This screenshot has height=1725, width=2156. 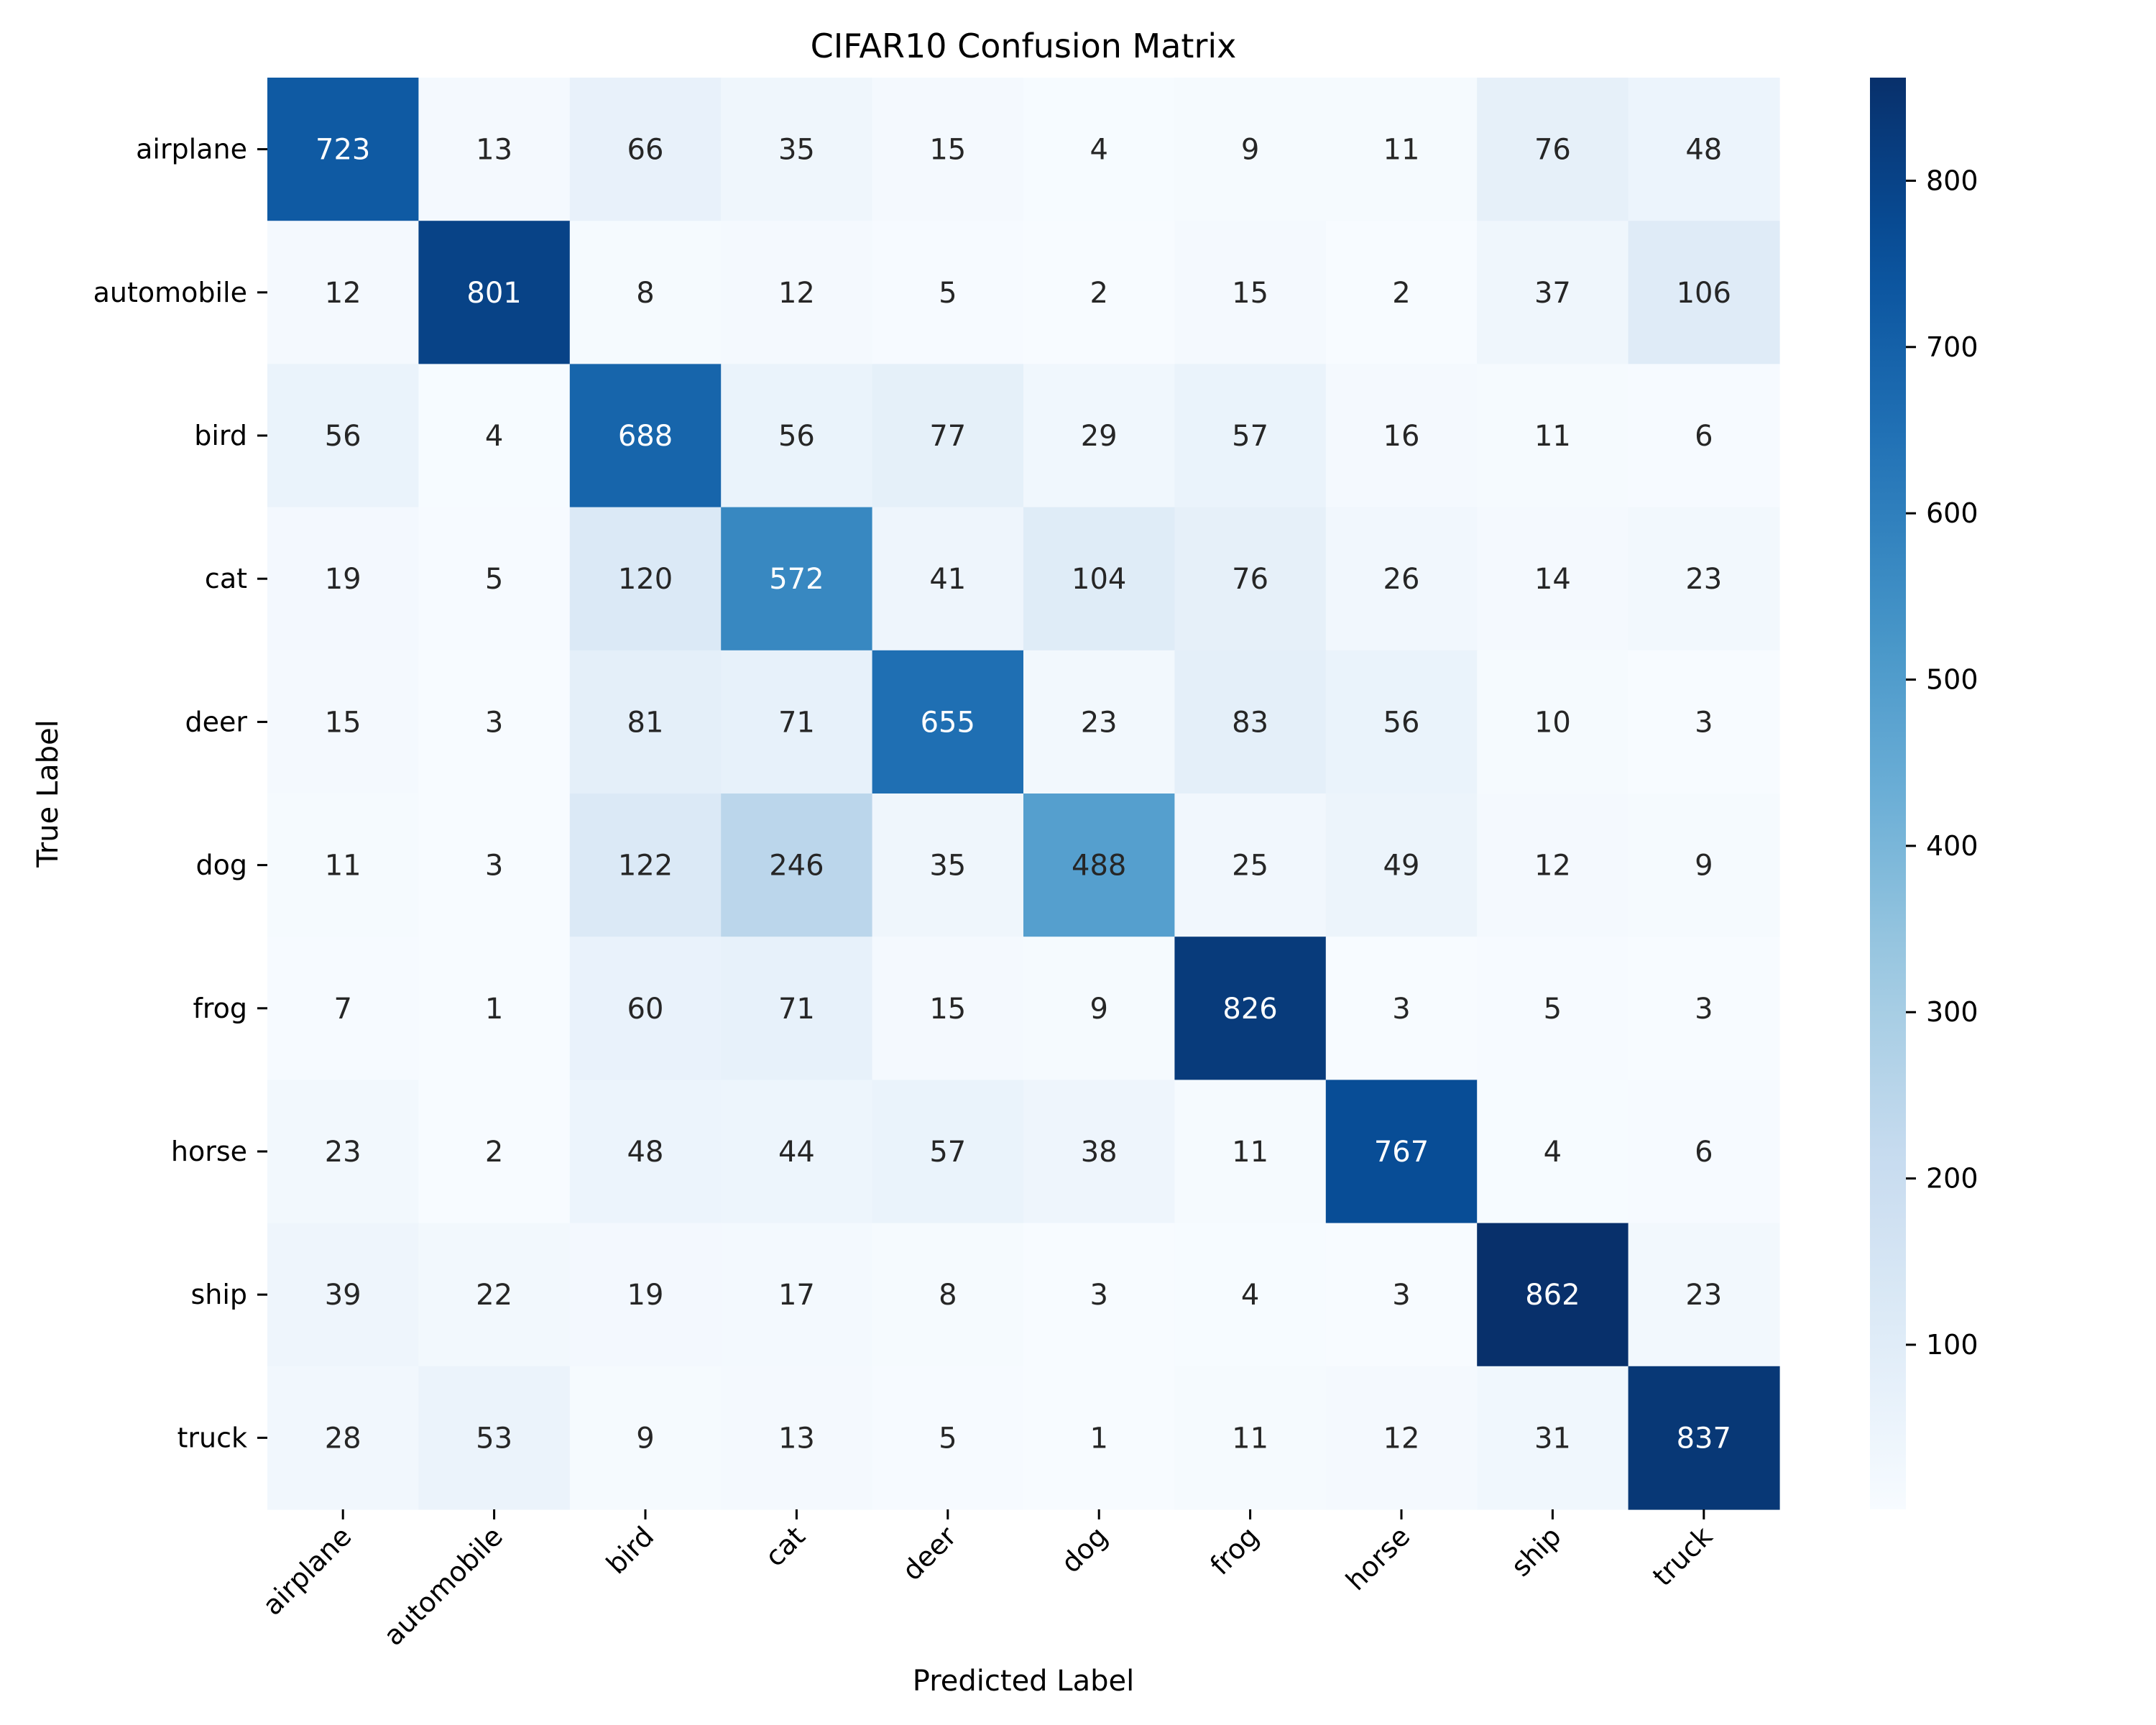 What do you see at coordinates (1250, 579) in the screenshot?
I see `heatmap-cell-cat-frog` at bounding box center [1250, 579].